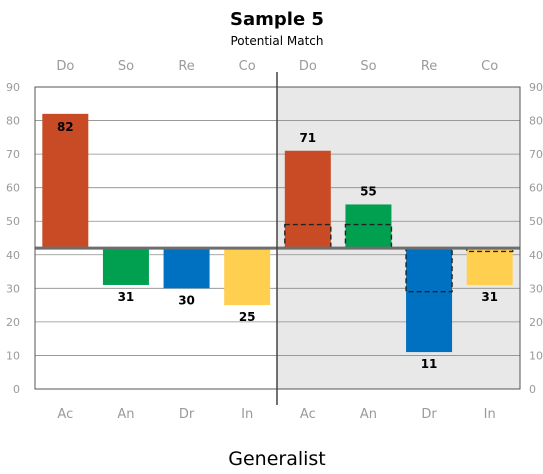 Image resolution: width=543 pixels, height=474 pixels. Describe the element at coordinates (277, 459) in the screenshot. I see `x-axis-label: Generalist` at that location.